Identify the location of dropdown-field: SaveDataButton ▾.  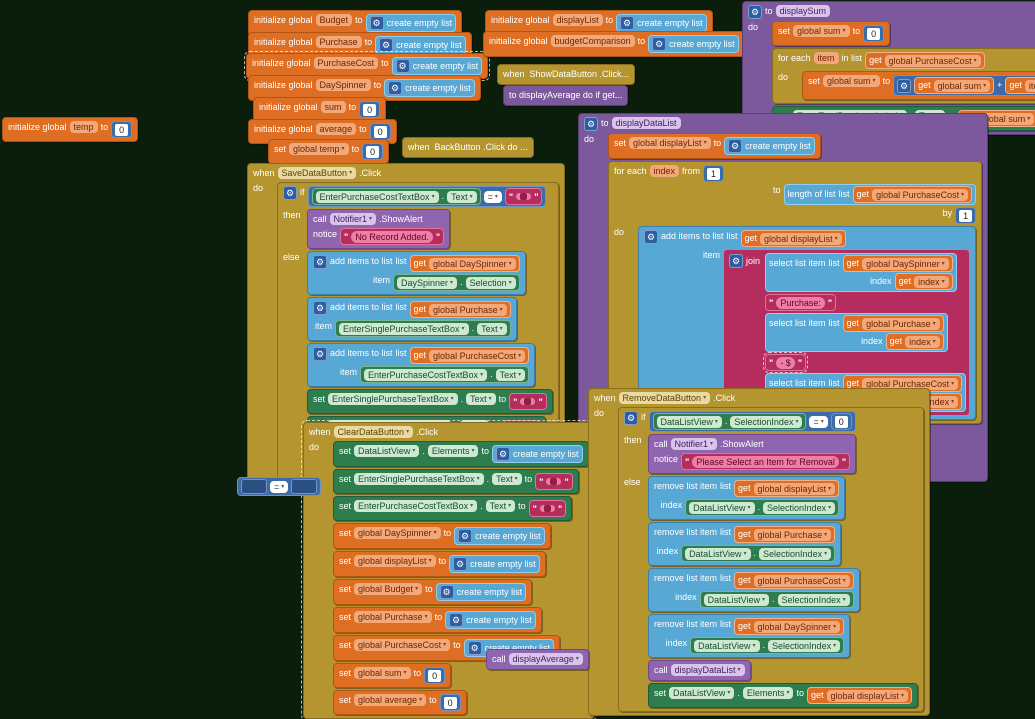
(317, 173).